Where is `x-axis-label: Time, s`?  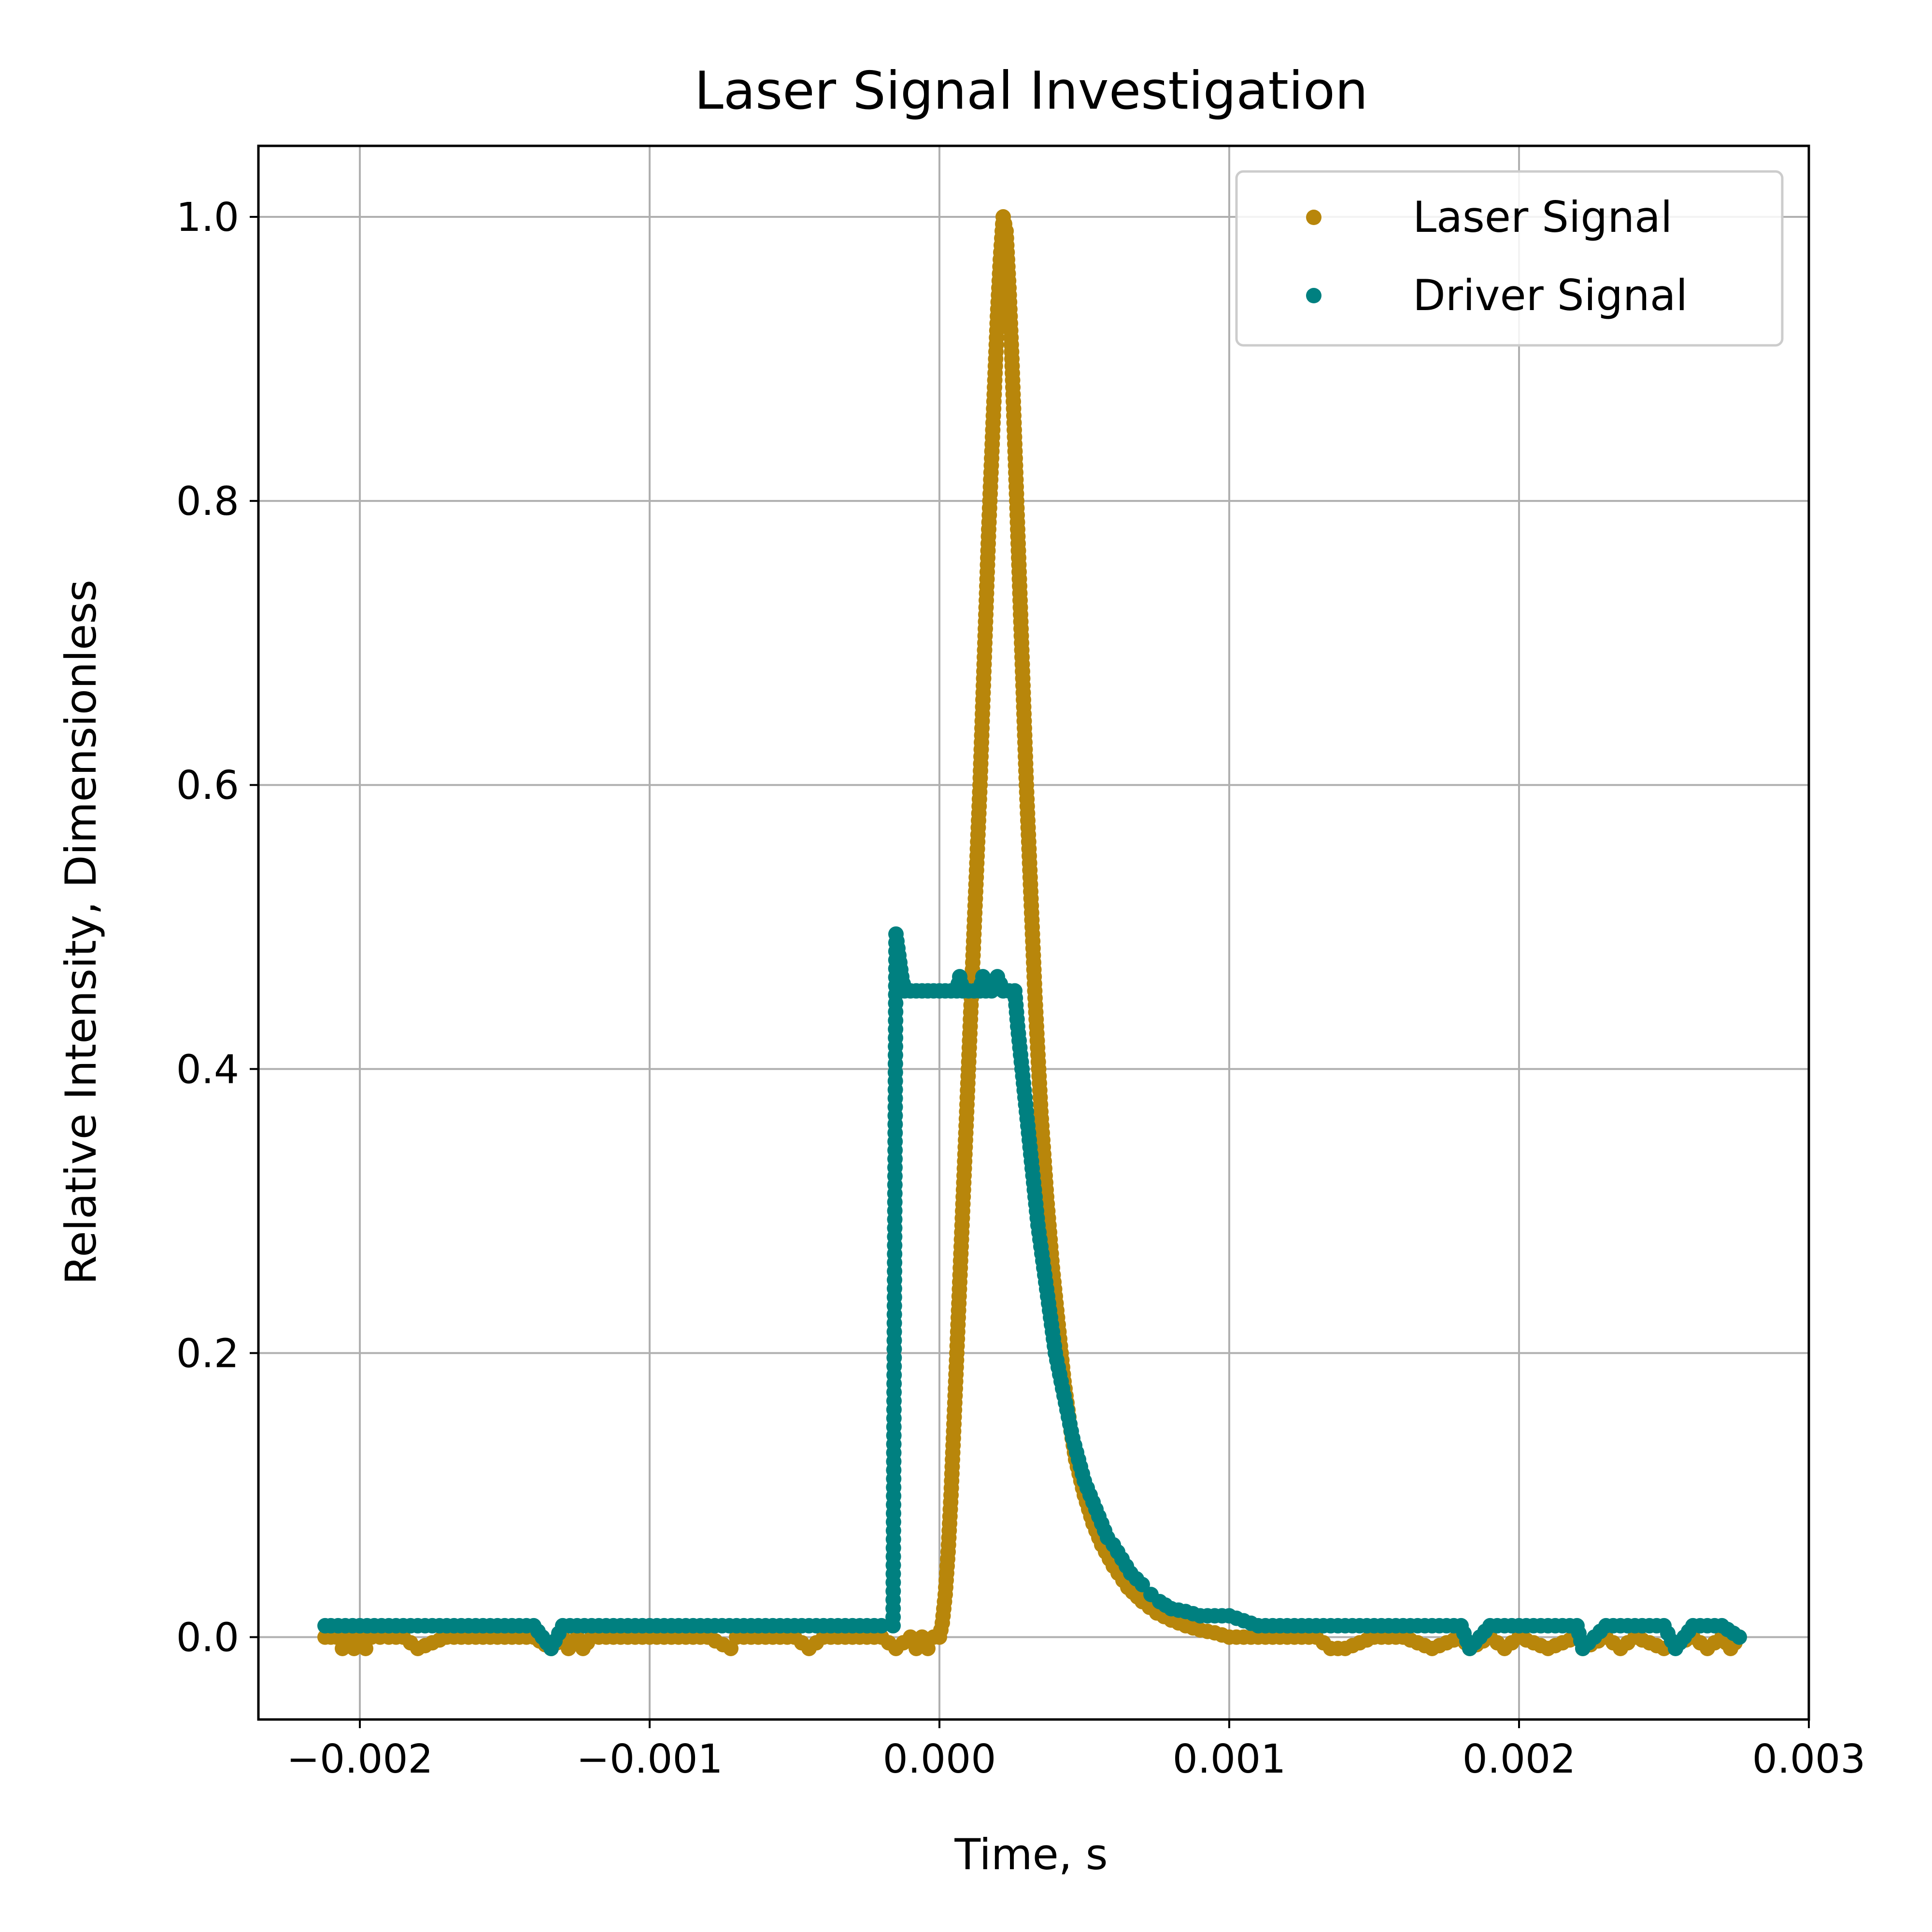
x-axis-label: Time, s is located at coordinates (1031, 1854).